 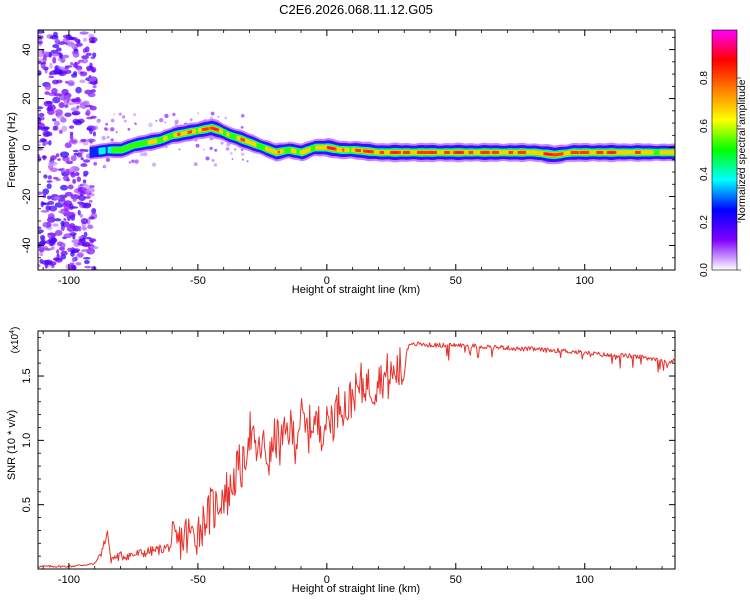 What do you see at coordinates (327, 580) in the screenshot?
I see `x-tick-label: 0` at bounding box center [327, 580].